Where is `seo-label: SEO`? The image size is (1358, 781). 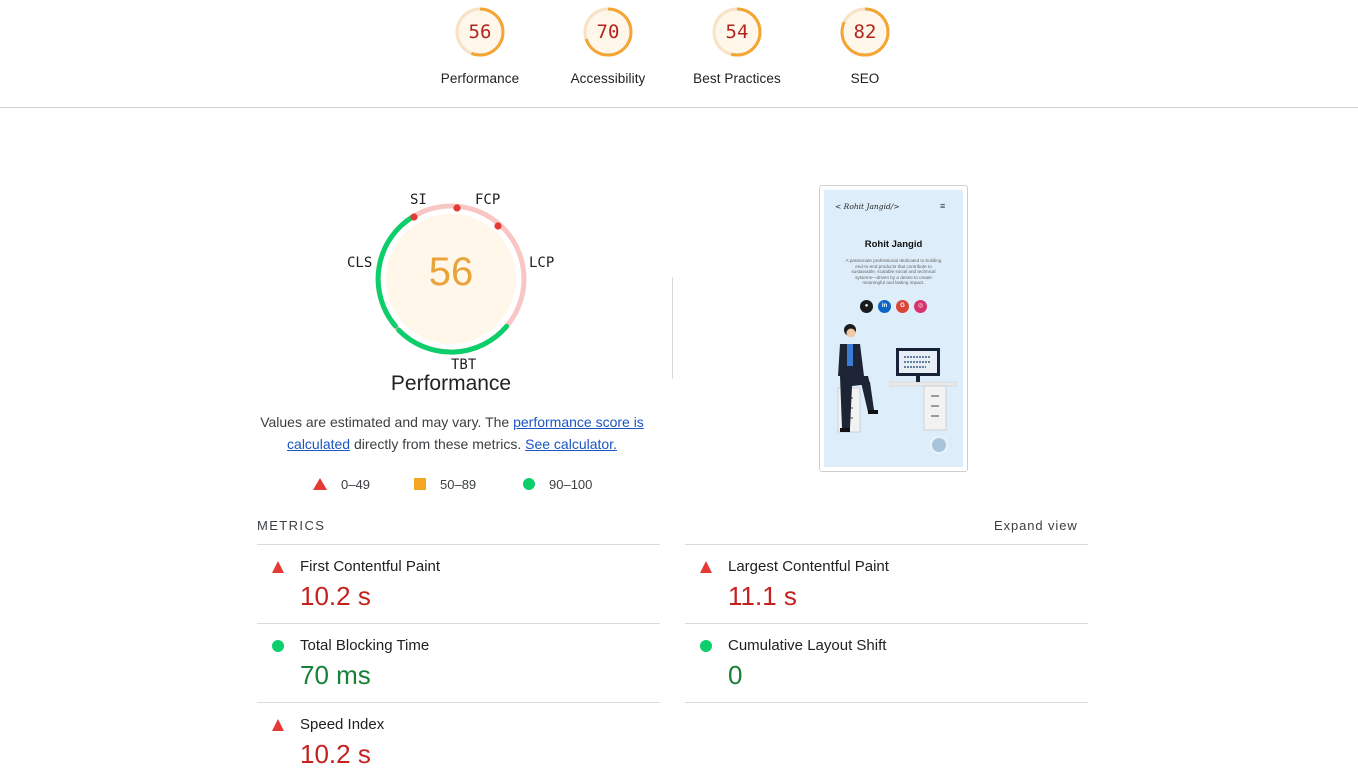 seo-label: SEO is located at coordinates (865, 78).